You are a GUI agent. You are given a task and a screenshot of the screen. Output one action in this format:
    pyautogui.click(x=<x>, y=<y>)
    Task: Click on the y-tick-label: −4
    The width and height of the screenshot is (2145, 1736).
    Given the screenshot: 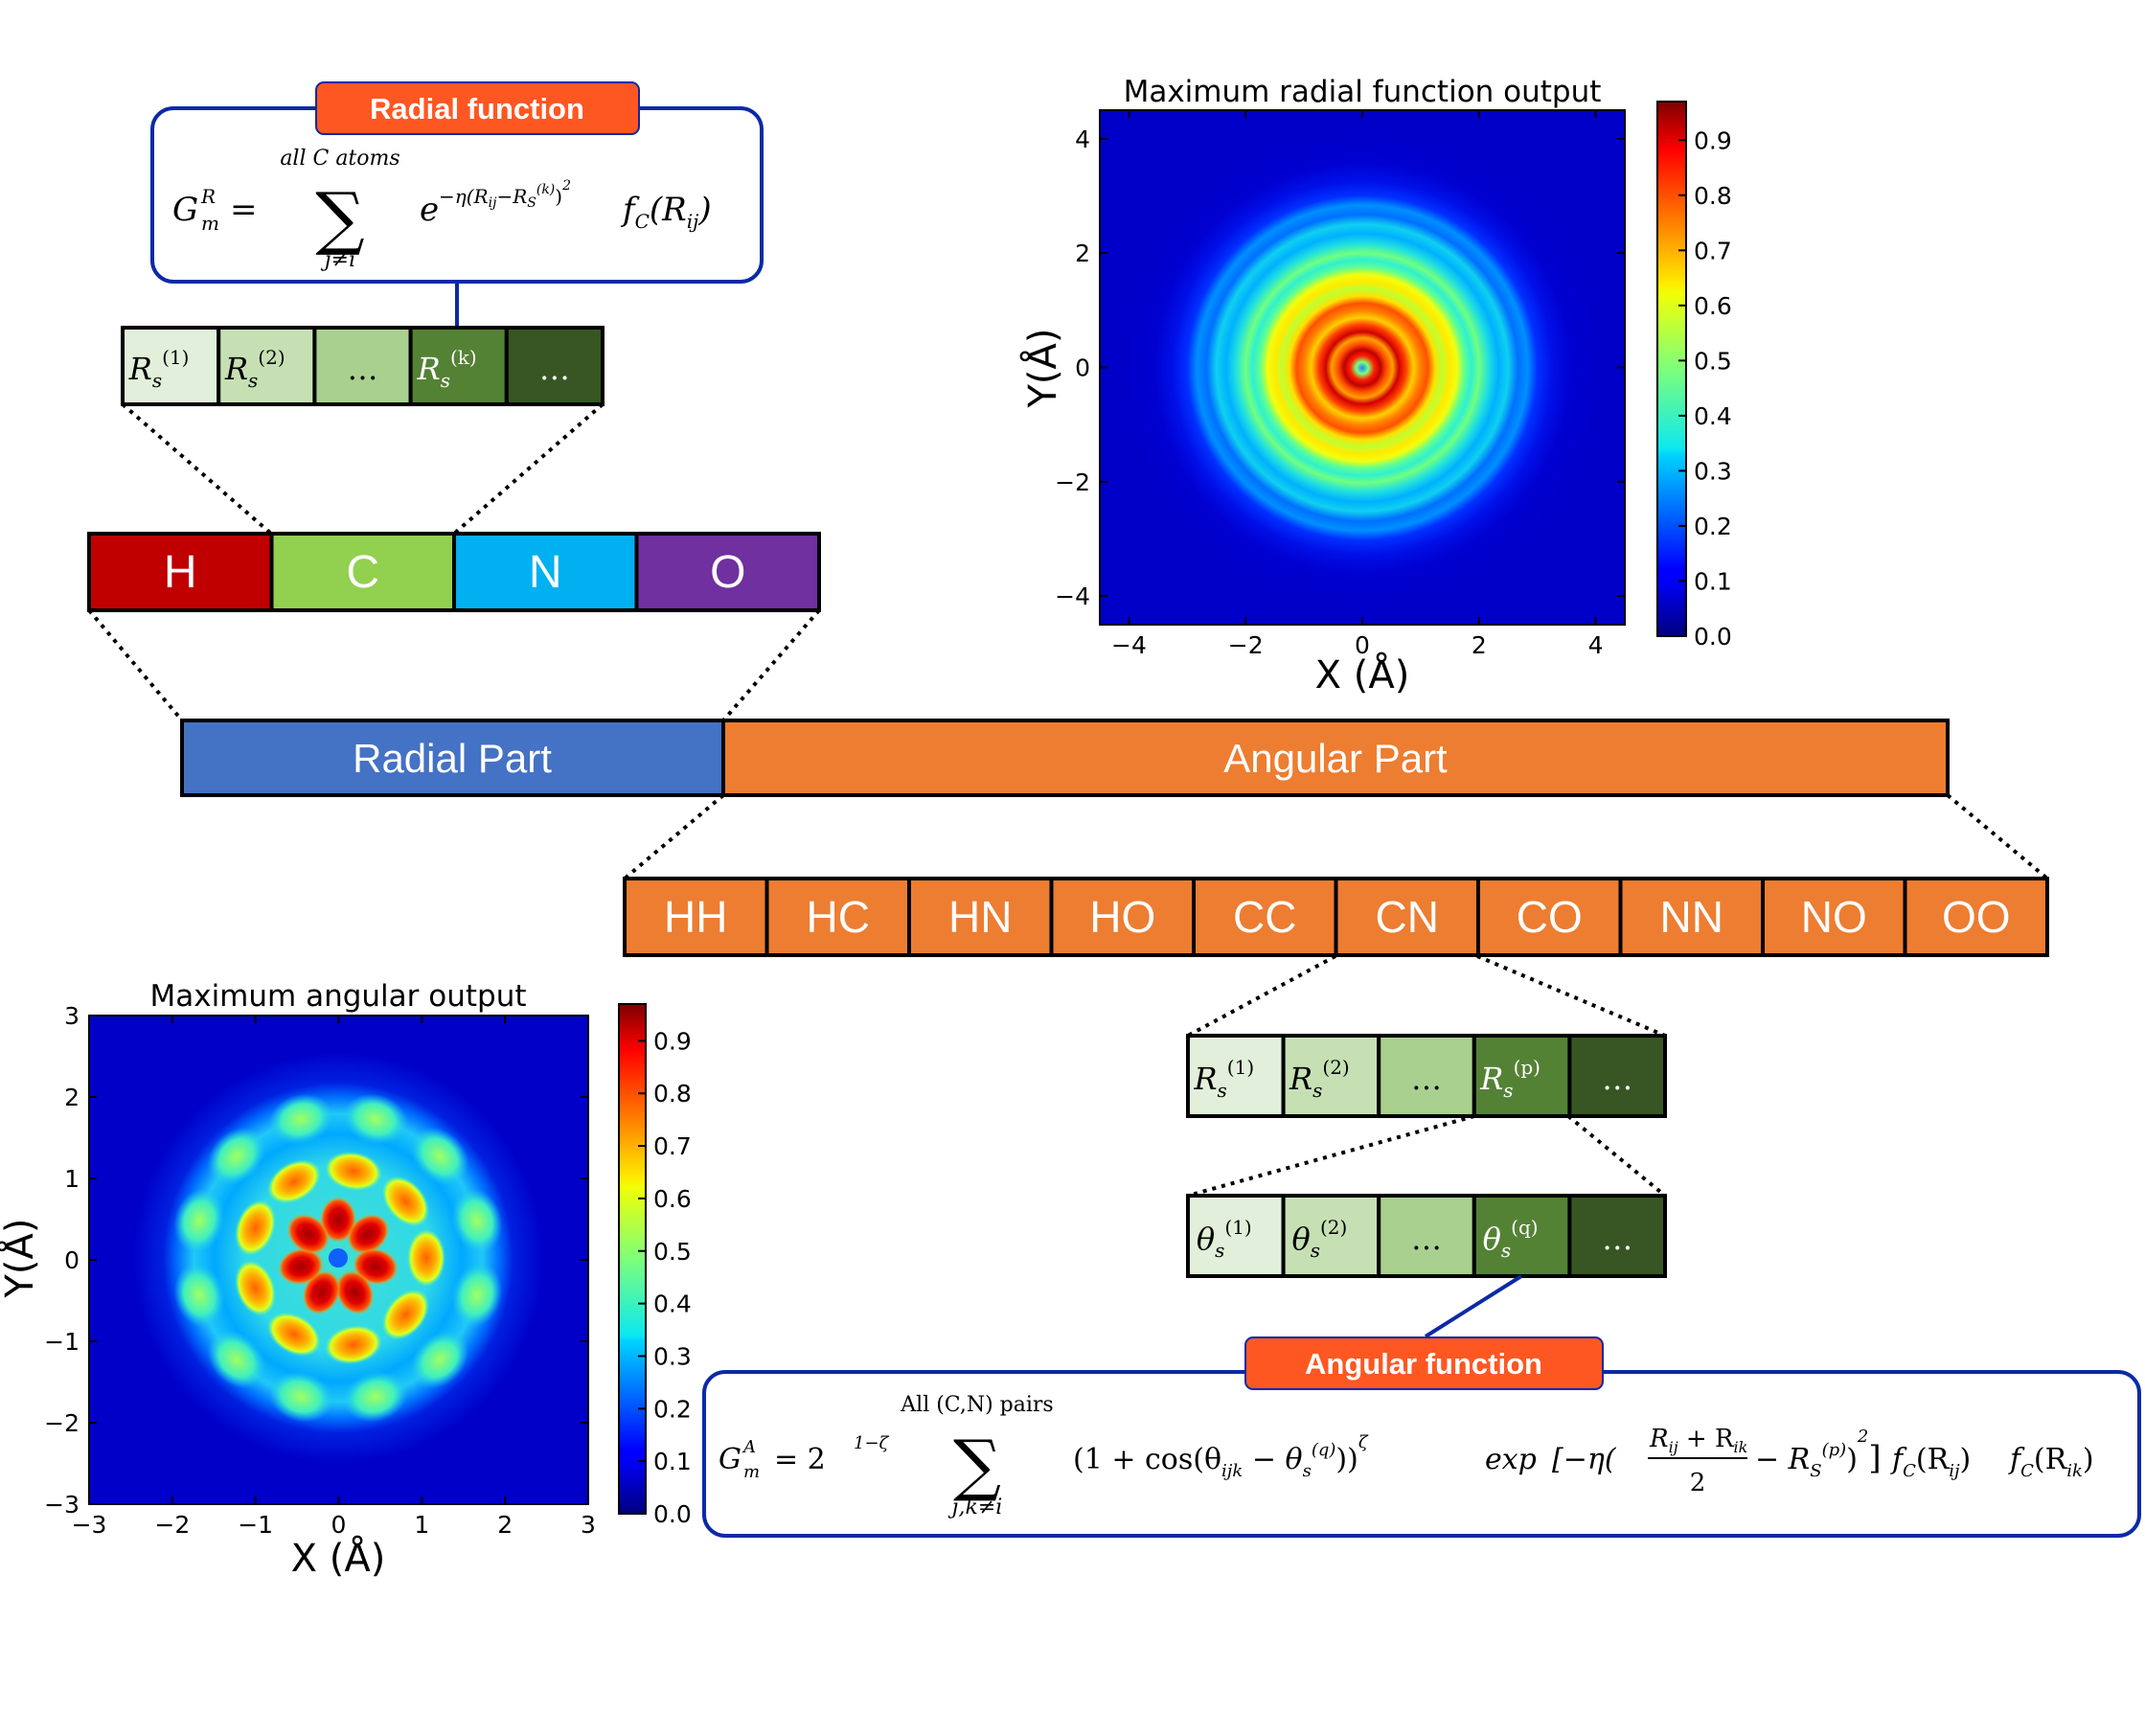 What is the action you would take?
    pyautogui.click(x=1072, y=596)
    